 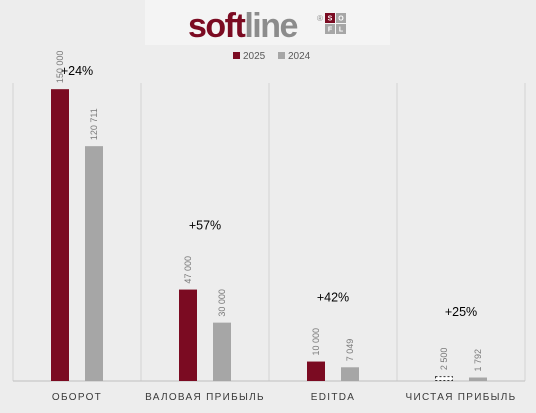 I want to click on legend-label-2025: 2025, so click(x=254, y=56).